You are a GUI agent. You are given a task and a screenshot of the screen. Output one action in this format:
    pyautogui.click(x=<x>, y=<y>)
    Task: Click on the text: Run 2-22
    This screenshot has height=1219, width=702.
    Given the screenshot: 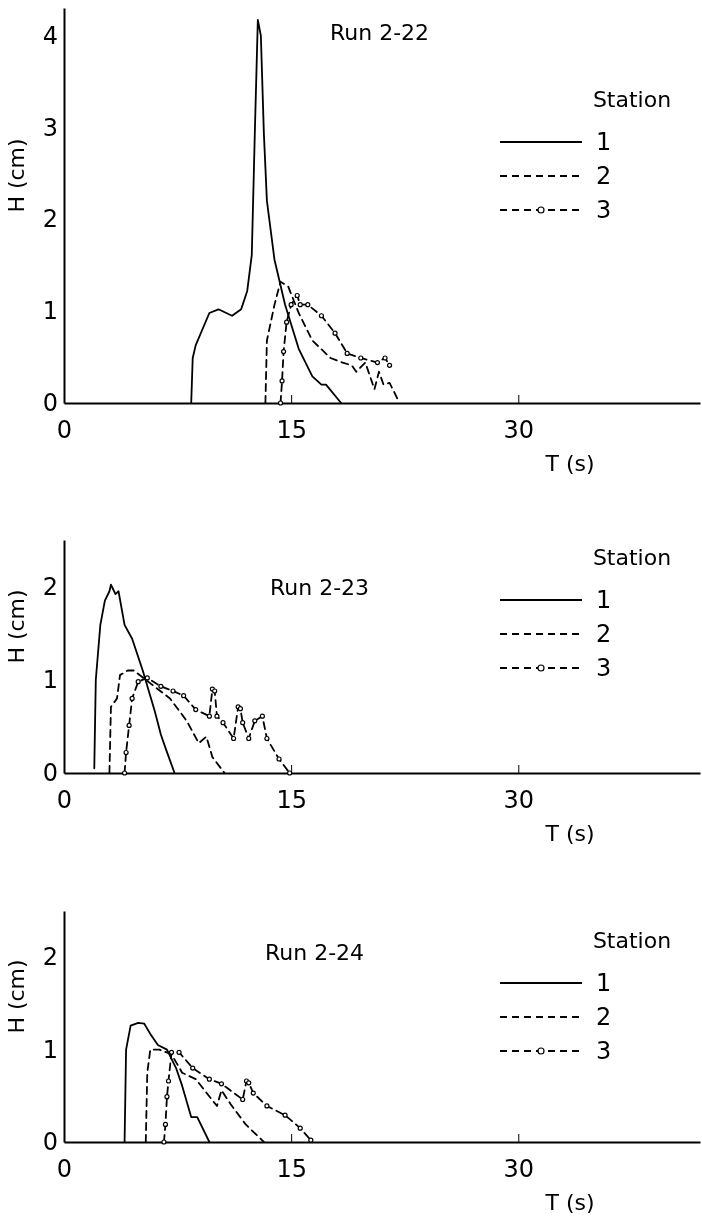 What is the action you would take?
    pyautogui.click(x=380, y=32)
    